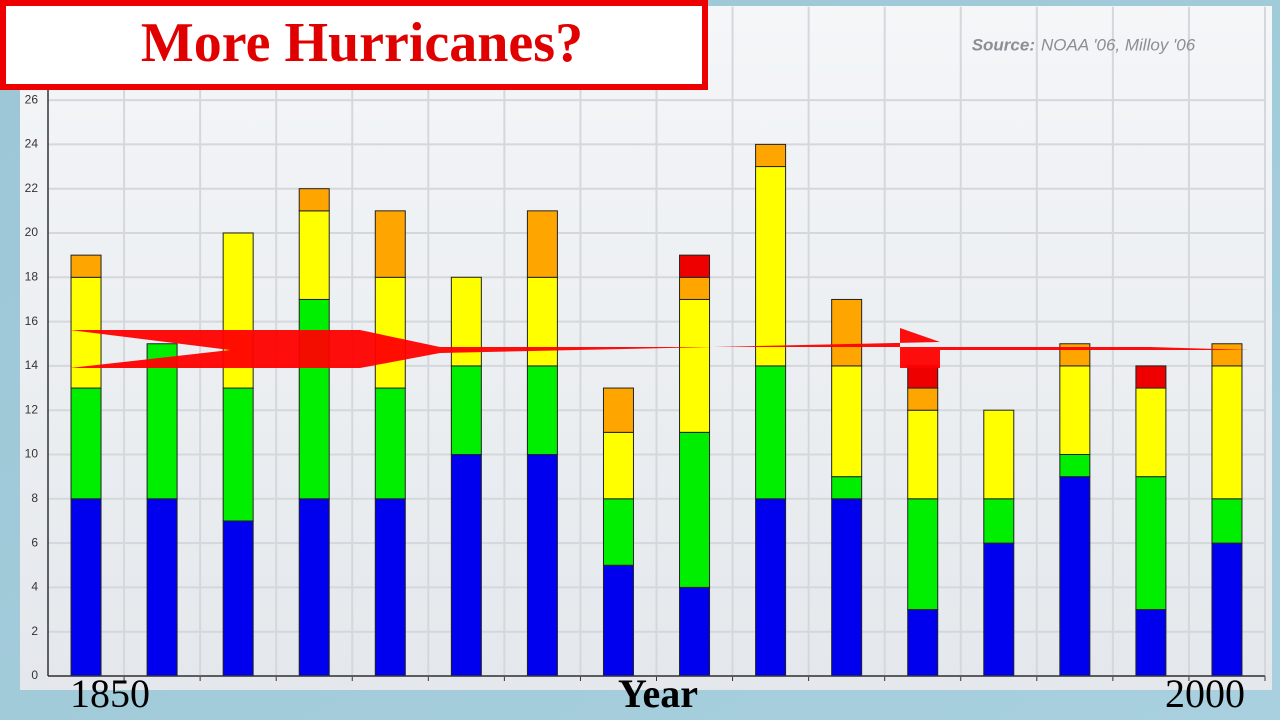 The image size is (1280, 720). What do you see at coordinates (34, 587) in the screenshot?
I see `y-tick-label: 4` at bounding box center [34, 587].